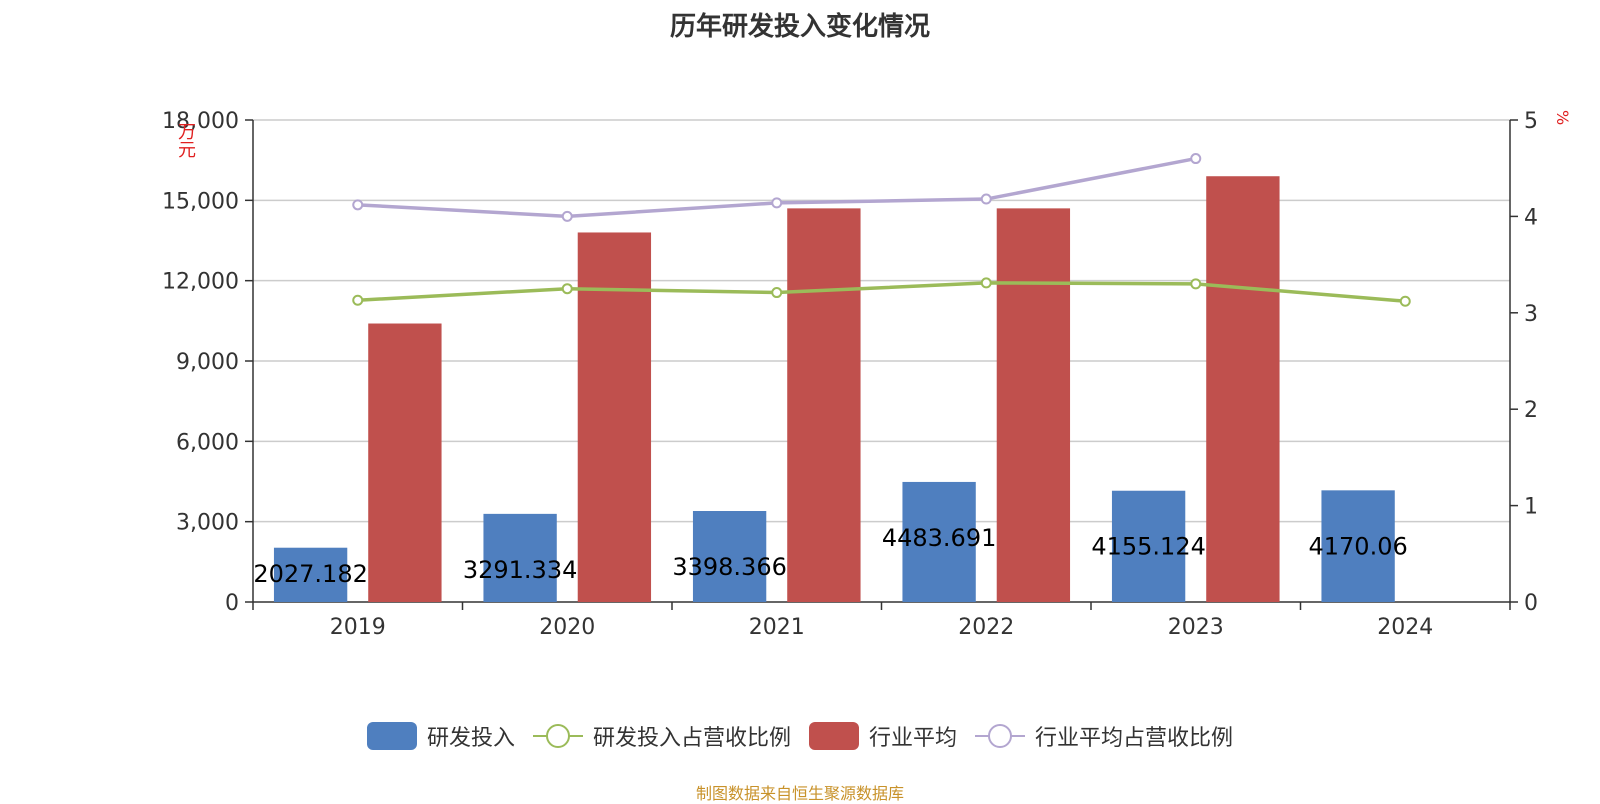 Image resolution: width=1600 pixels, height=804 pixels. What do you see at coordinates (1531, 217) in the screenshot?
I see `right-tick-label: 4` at bounding box center [1531, 217].